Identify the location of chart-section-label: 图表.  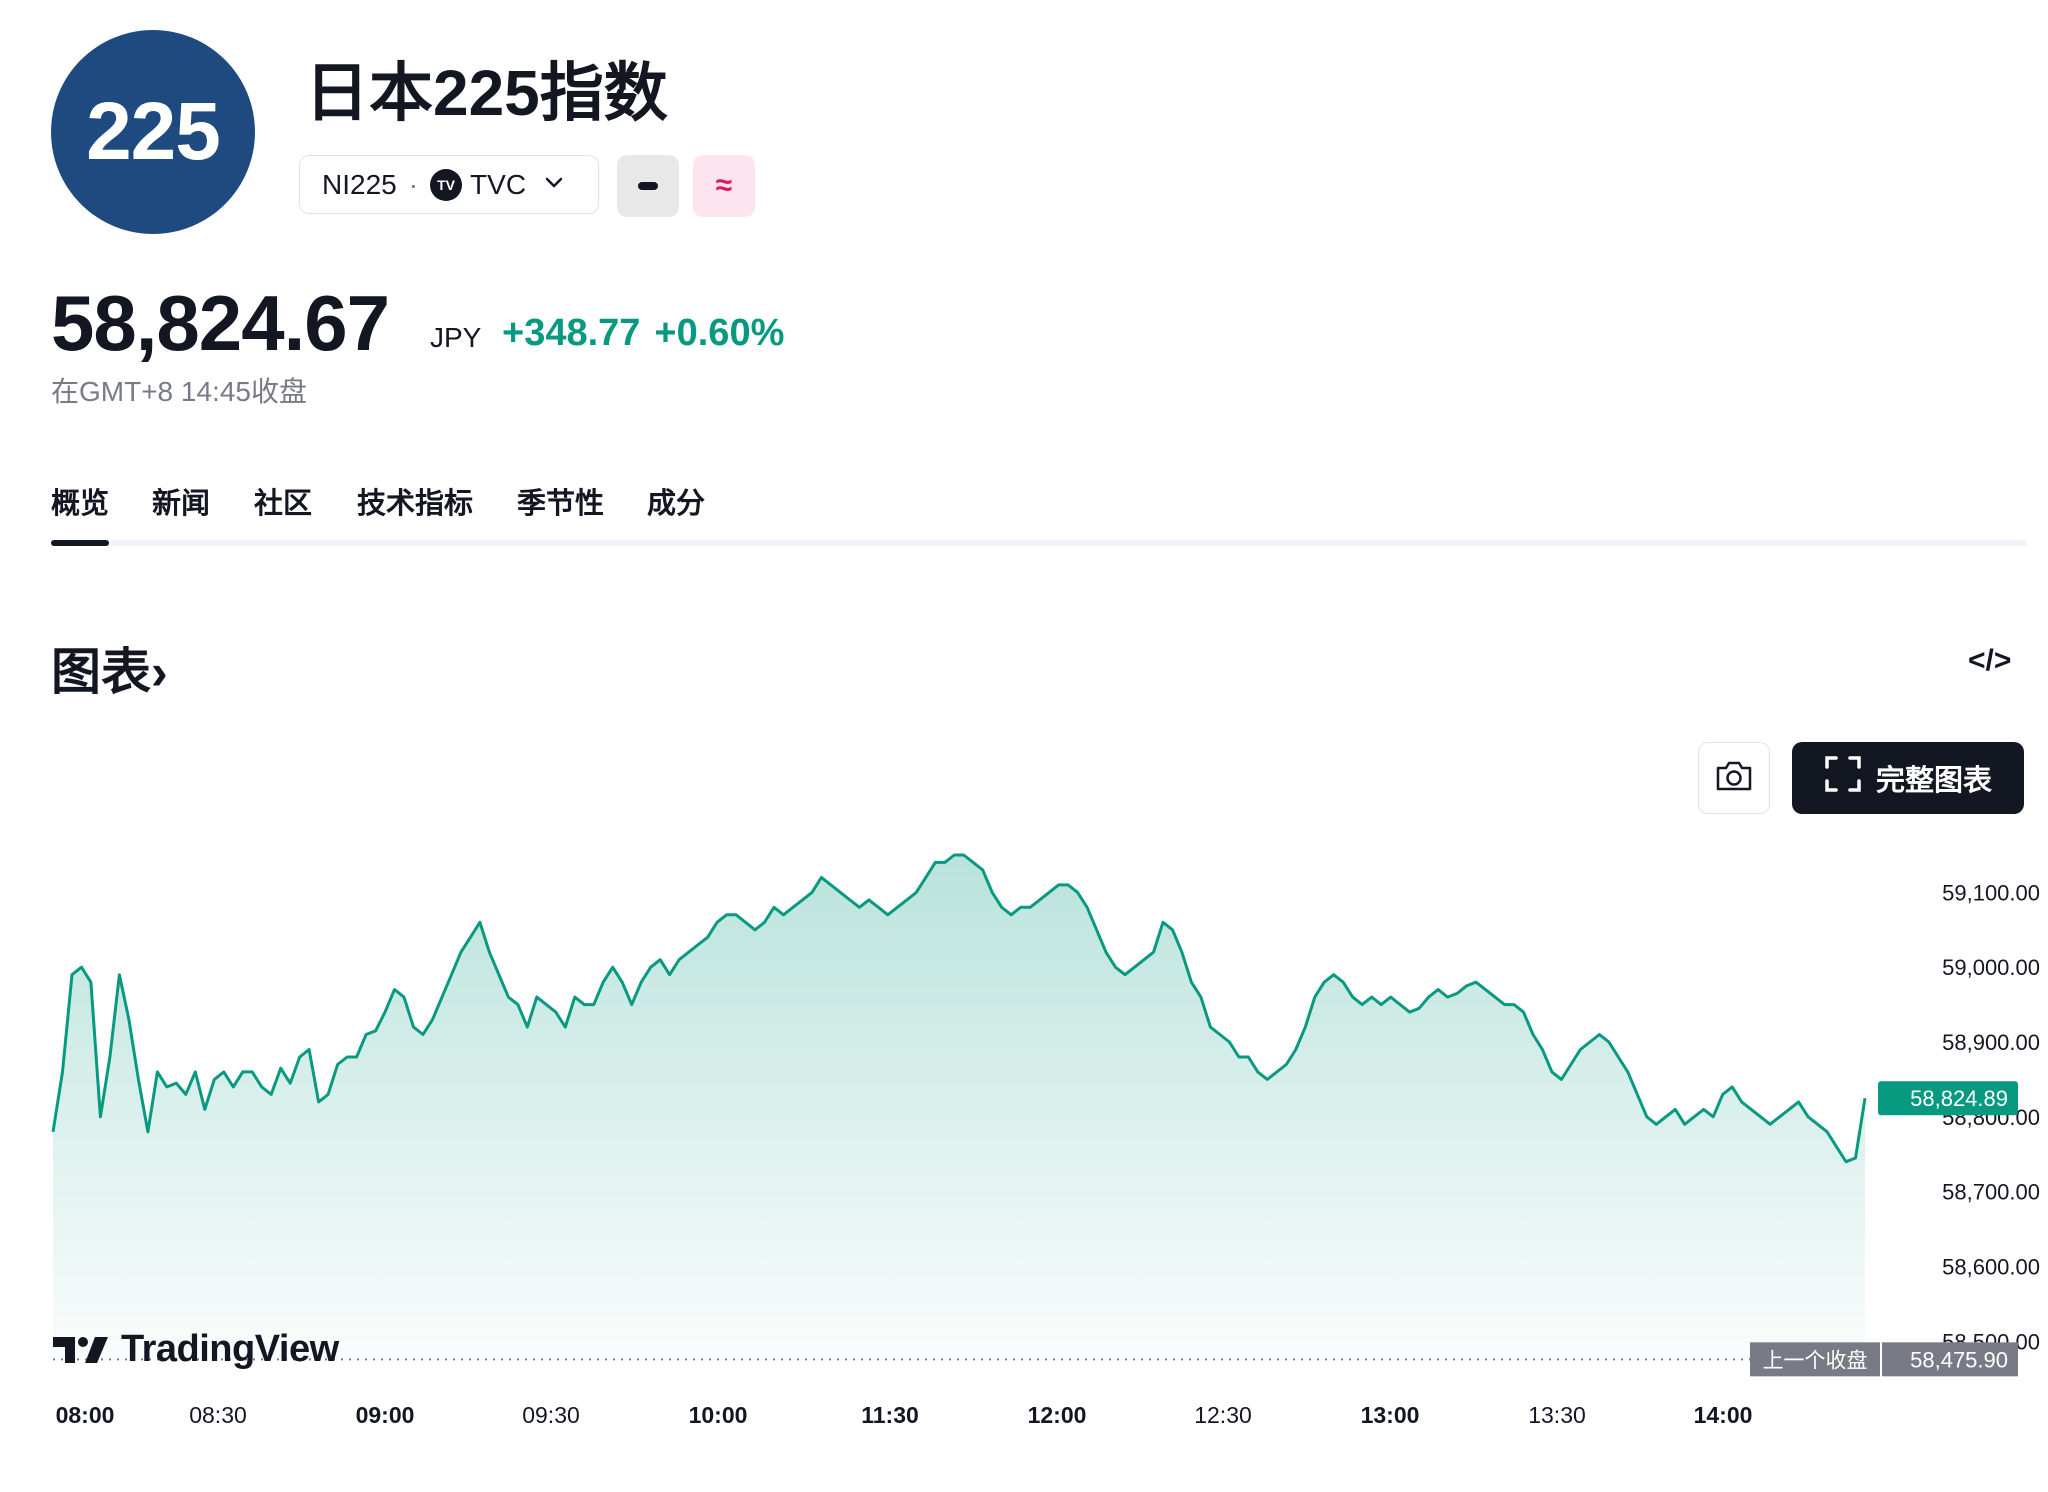
(101, 672).